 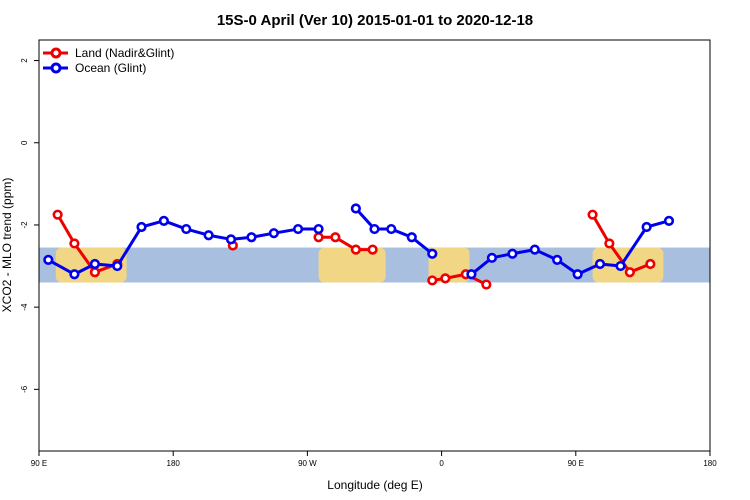 I want to click on y-tick-label: 0, so click(x=24, y=142).